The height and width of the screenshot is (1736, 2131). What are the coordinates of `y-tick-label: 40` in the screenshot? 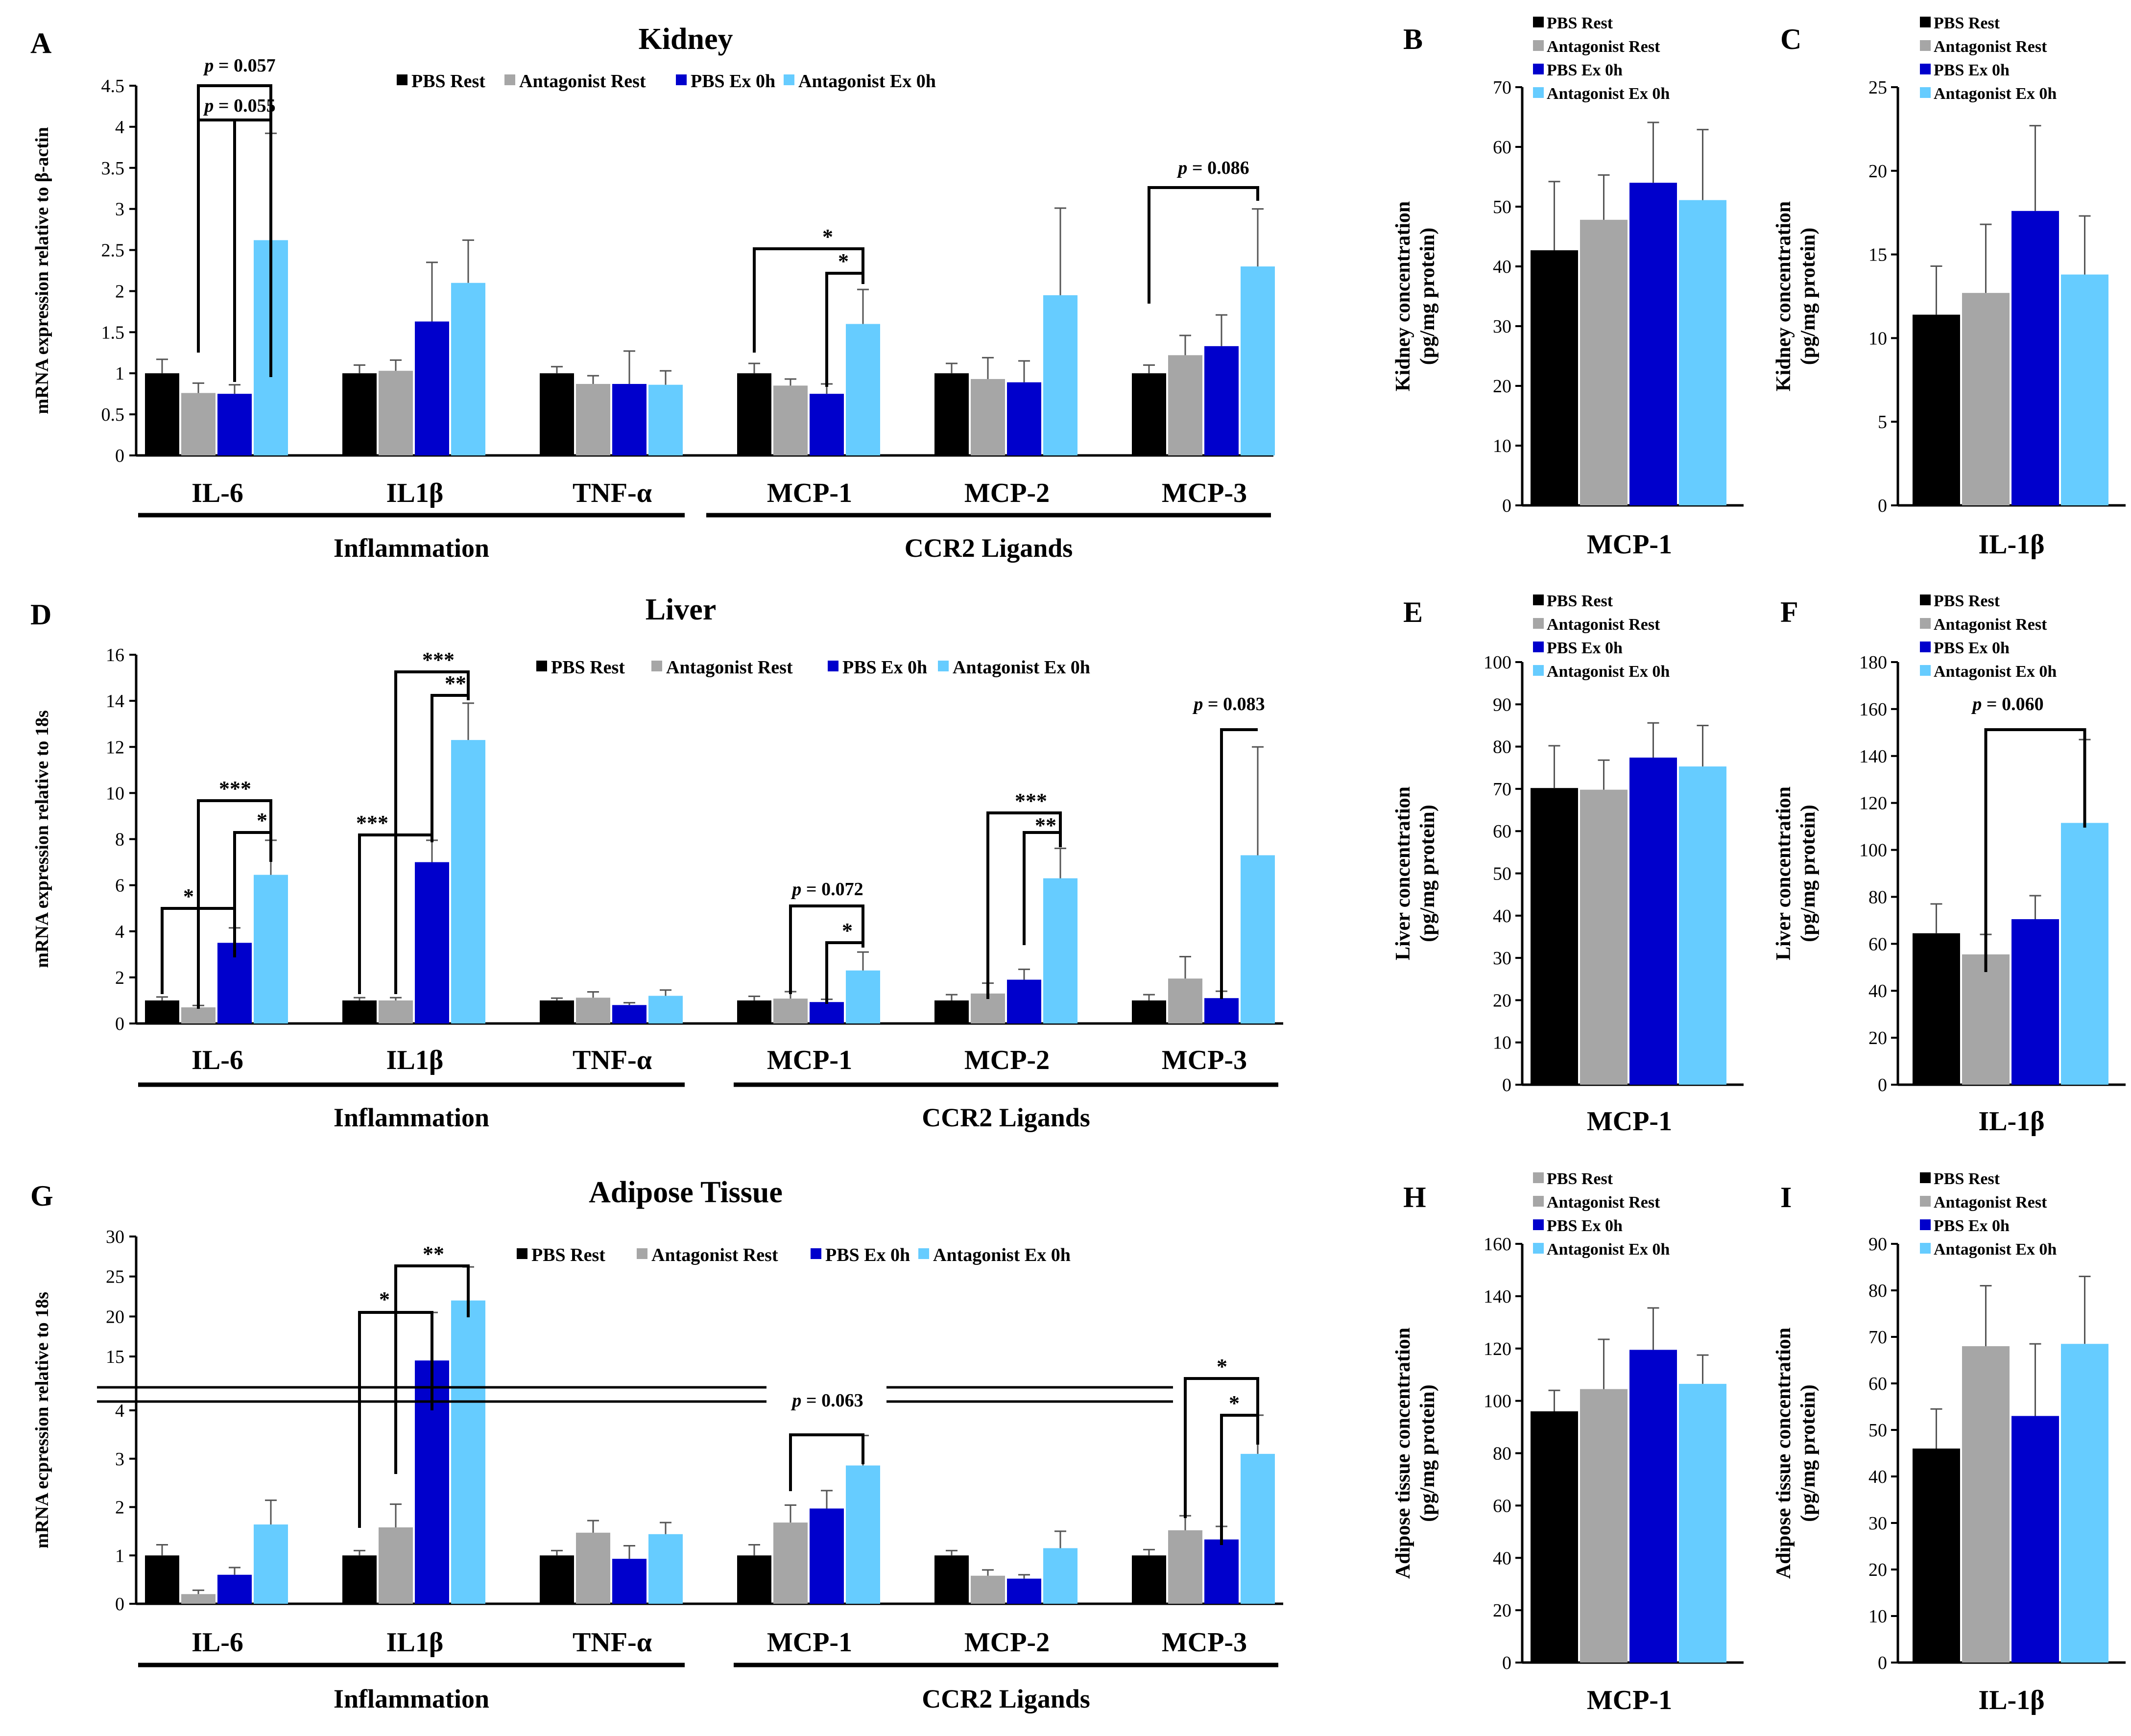 It's located at (1877, 1477).